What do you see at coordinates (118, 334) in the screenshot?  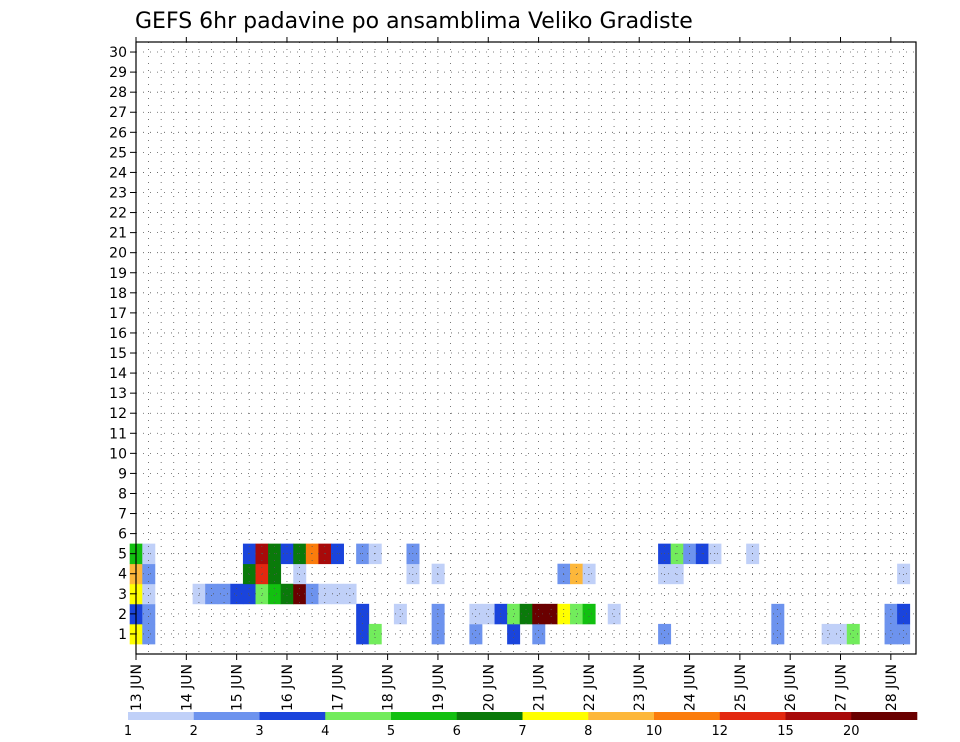 I see `y-tick-label: 16` at bounding box center [118, 334].